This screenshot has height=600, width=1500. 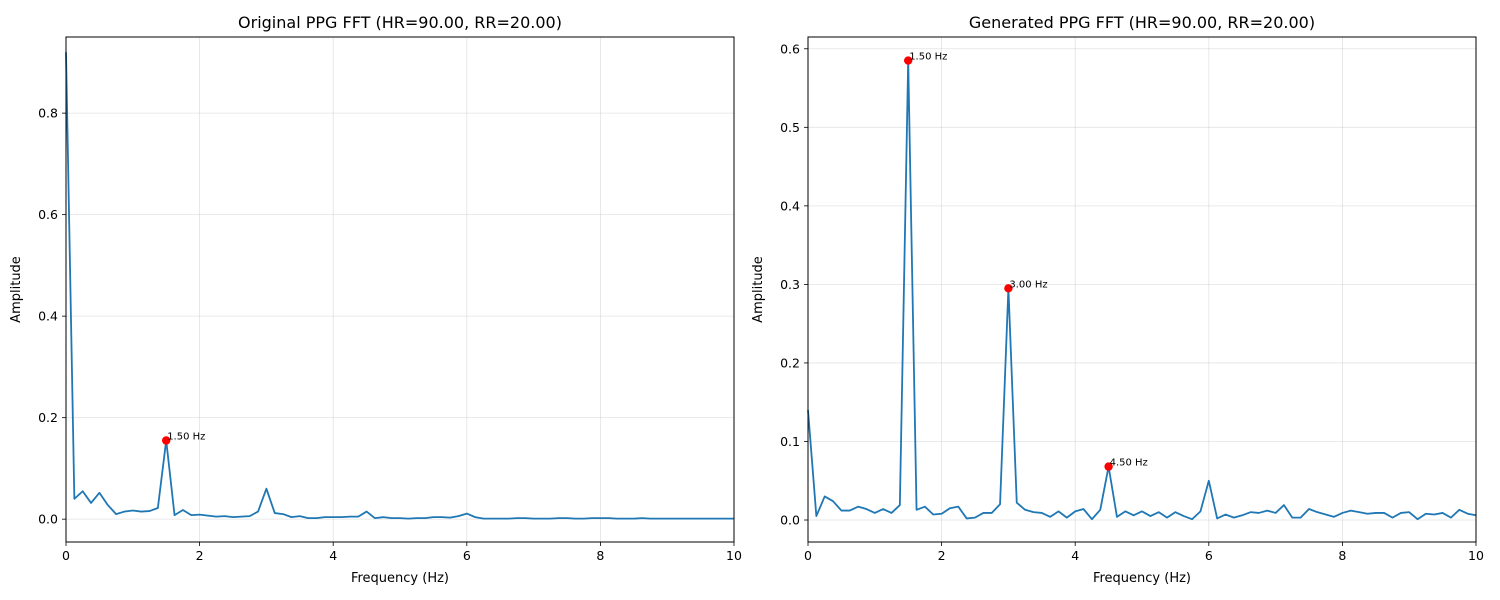 I want to click on y-tick-label: 0.8, so click(x=48, y=113).